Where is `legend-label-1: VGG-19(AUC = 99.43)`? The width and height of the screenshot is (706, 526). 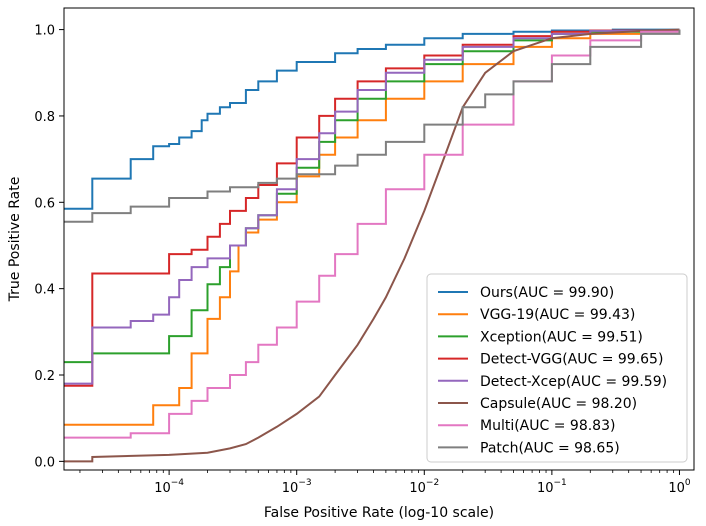 legend-label-1: VGG-19(AUC = 99.43) is located at coordinates (557, 315).